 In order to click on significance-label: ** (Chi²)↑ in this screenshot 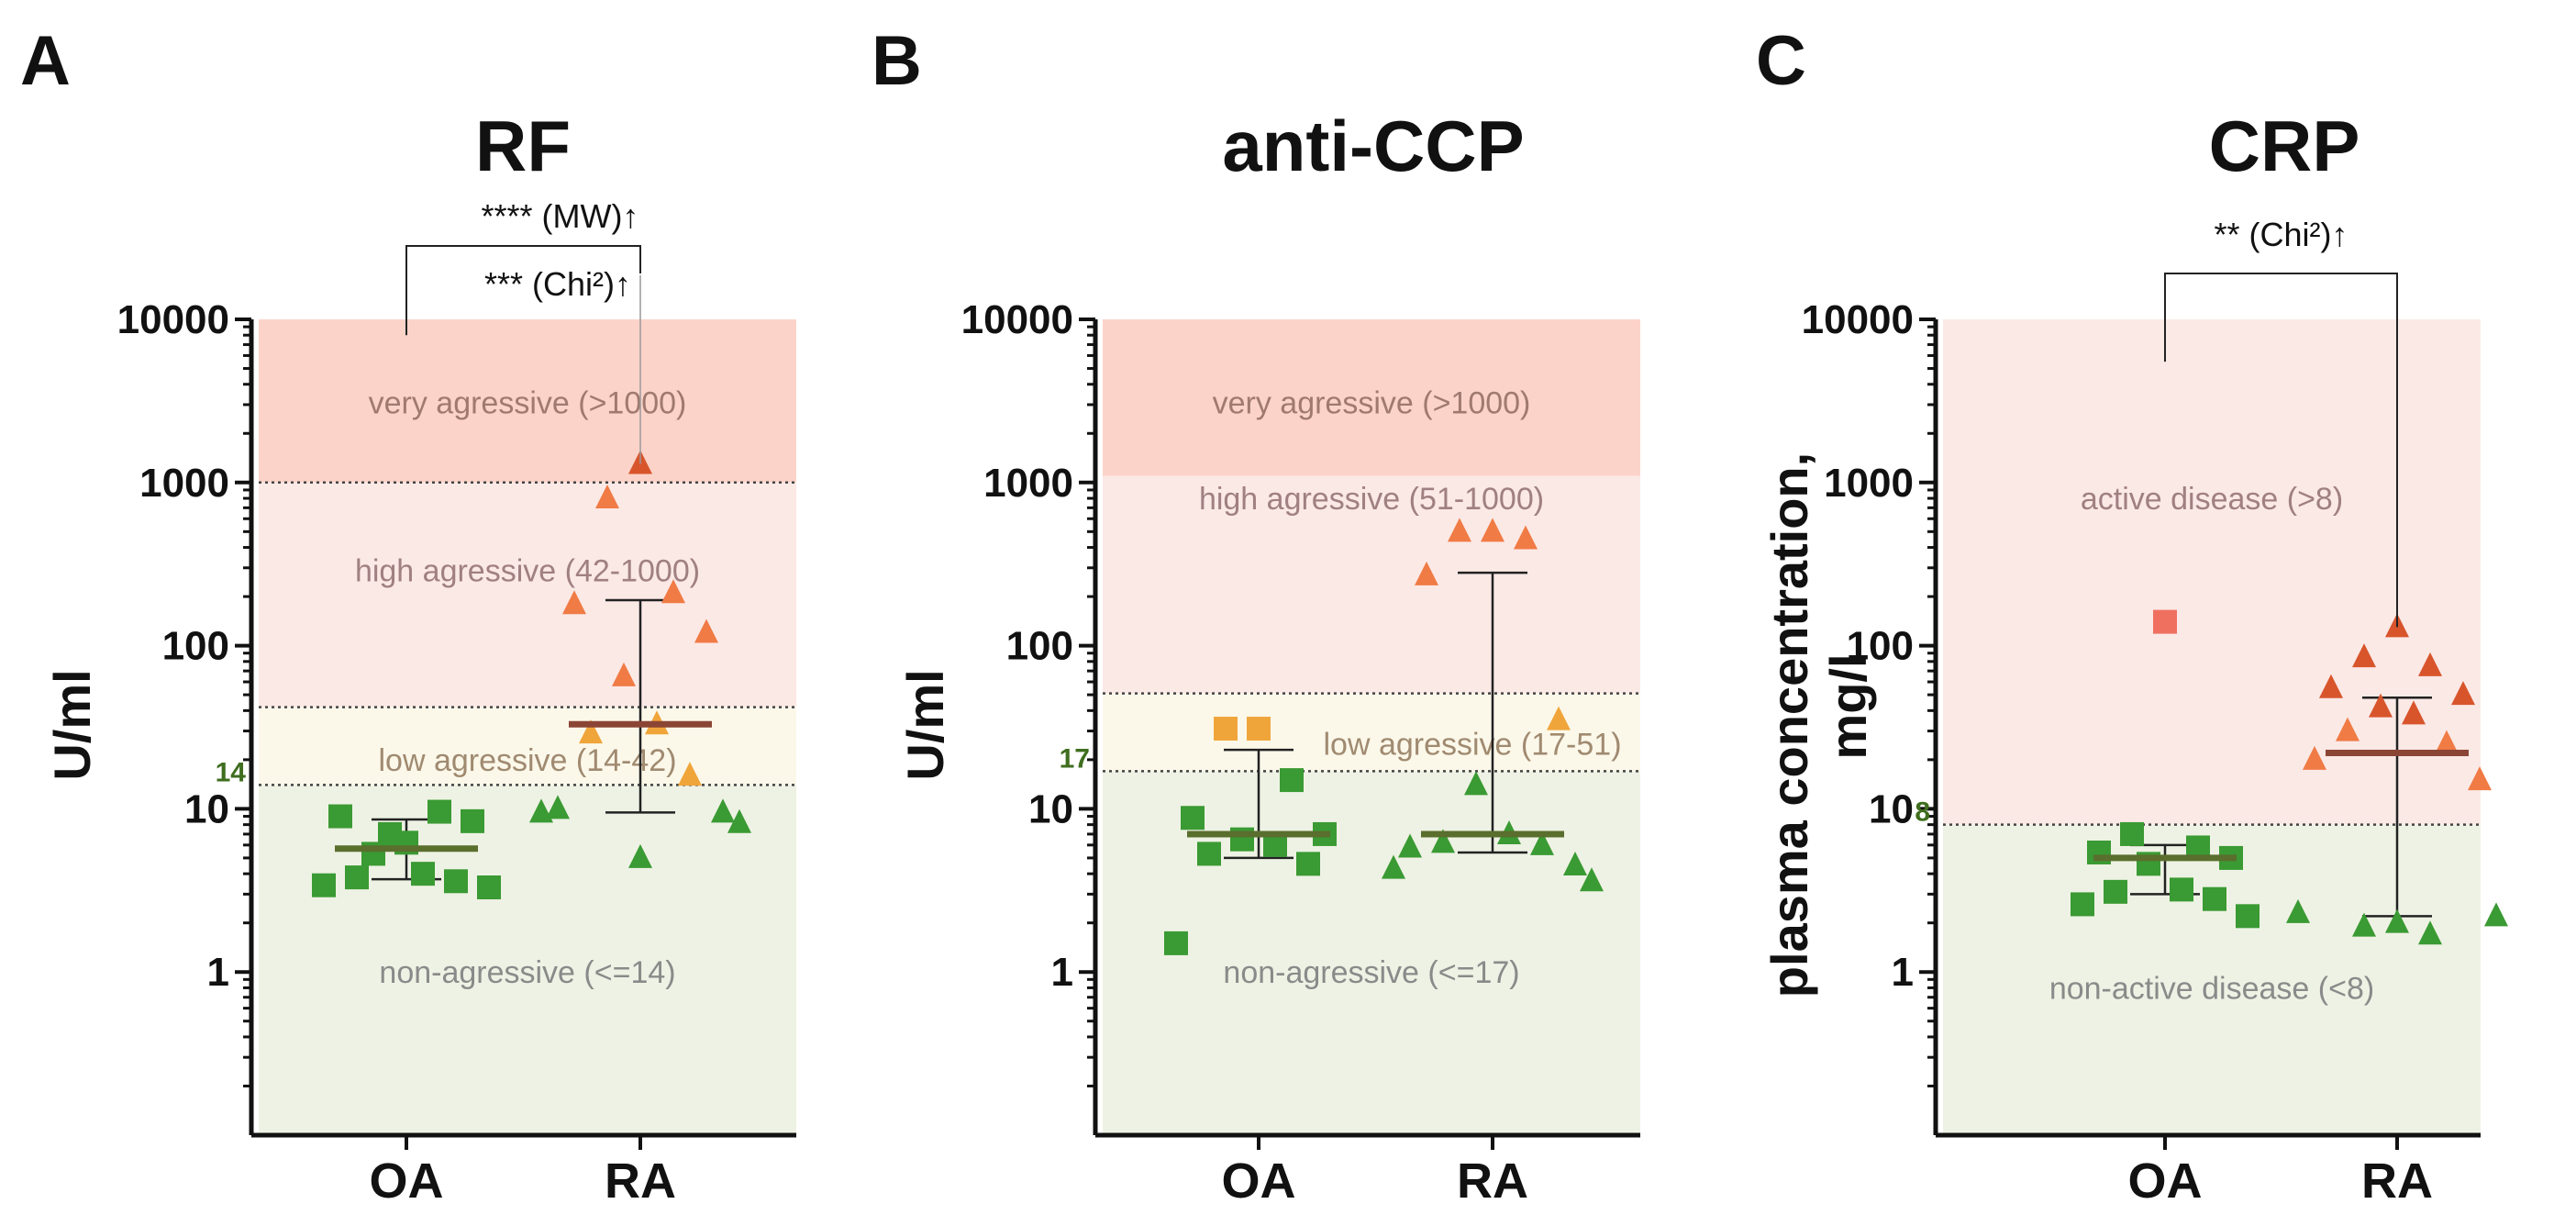, I will do `click(2281, 234)`.